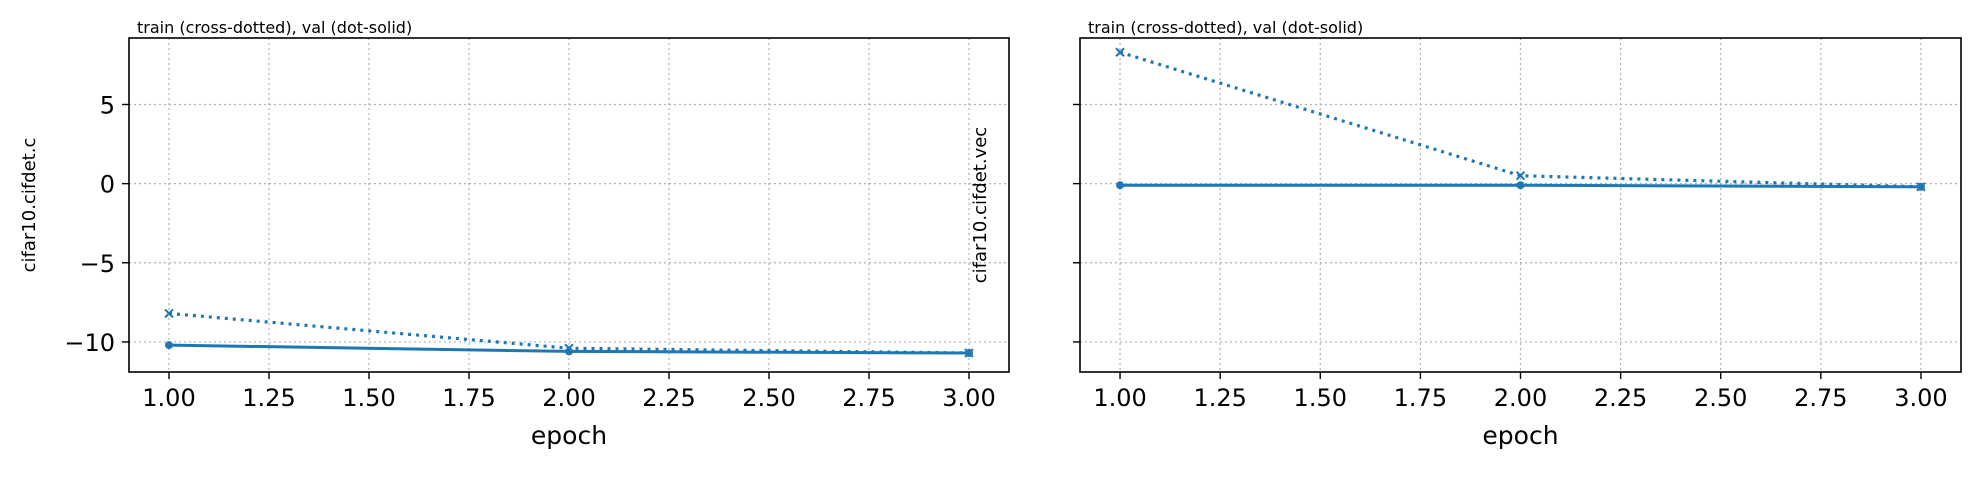 Image resolution: width=1979 pixels, height=479 pixels. I want to click on y-tick-label: −10, so click(89, 343).